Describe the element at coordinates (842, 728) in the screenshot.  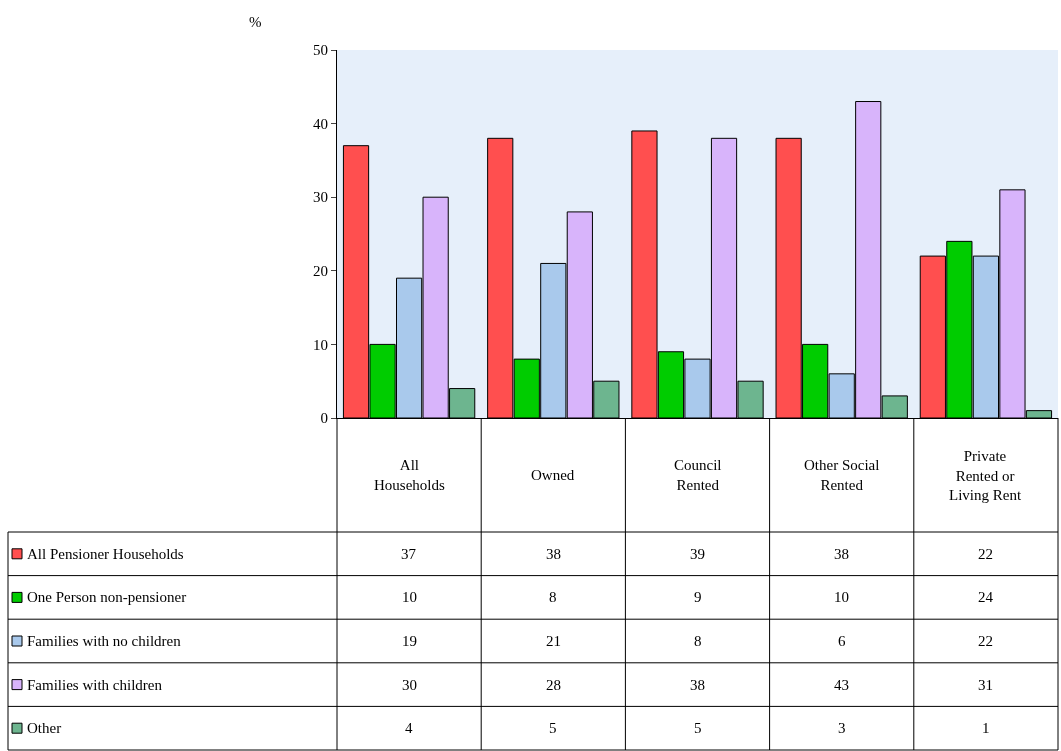
I see `data-label: 3` at that location.